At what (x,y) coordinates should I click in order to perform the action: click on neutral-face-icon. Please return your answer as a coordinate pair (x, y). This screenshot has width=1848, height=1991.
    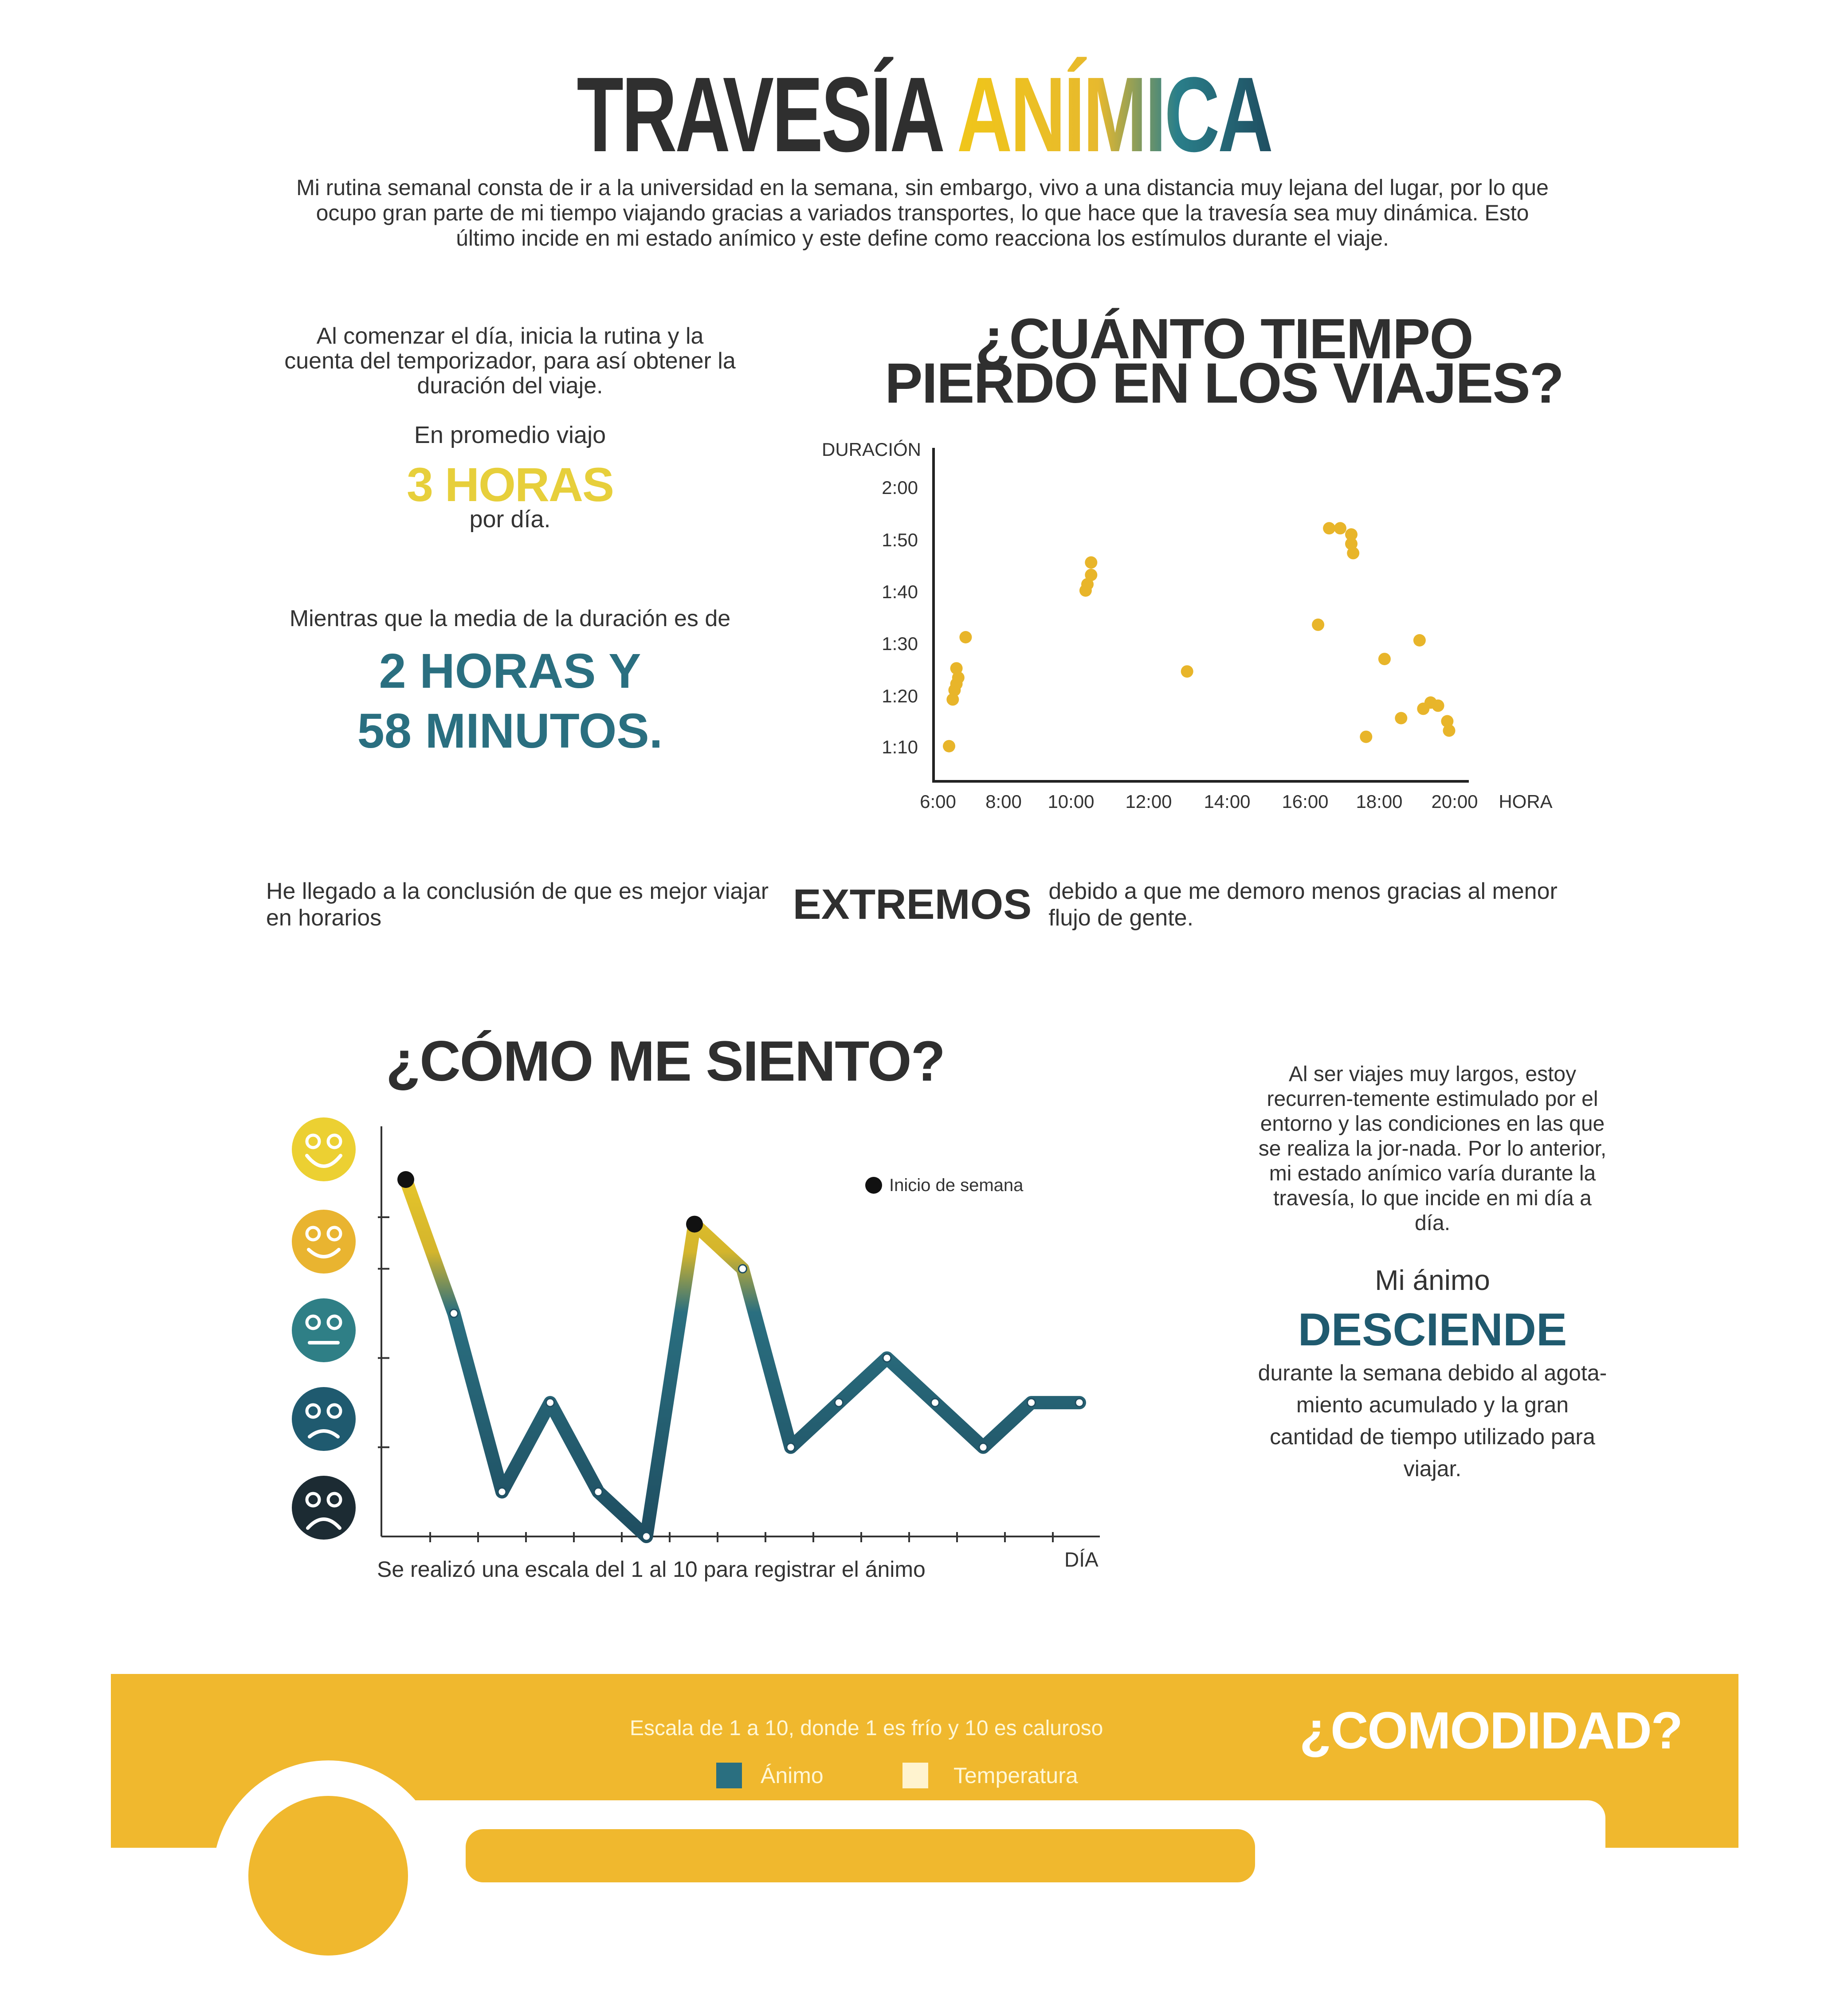
    Looking at the image, I should click on (324, 1330).